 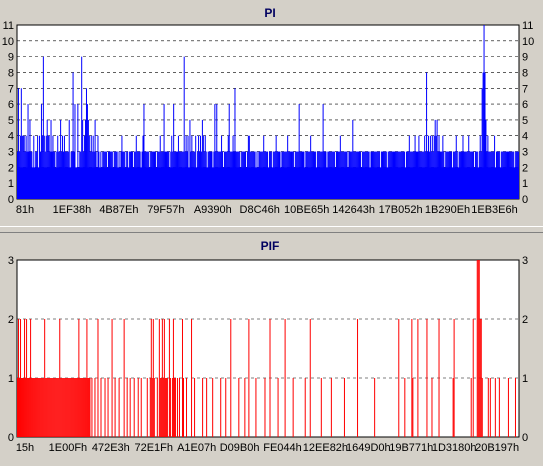 I want to click on pi-y-tick-label-right: 9, so click(x=525, y=58).